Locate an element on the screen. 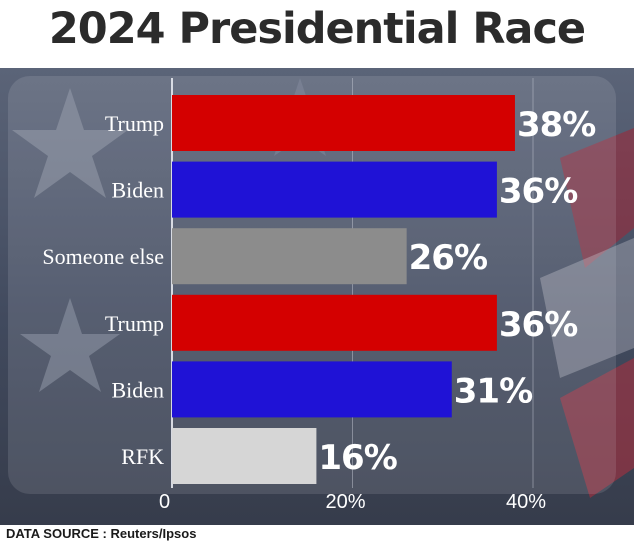  value-label: 38% is located at coordinates (556, 125).